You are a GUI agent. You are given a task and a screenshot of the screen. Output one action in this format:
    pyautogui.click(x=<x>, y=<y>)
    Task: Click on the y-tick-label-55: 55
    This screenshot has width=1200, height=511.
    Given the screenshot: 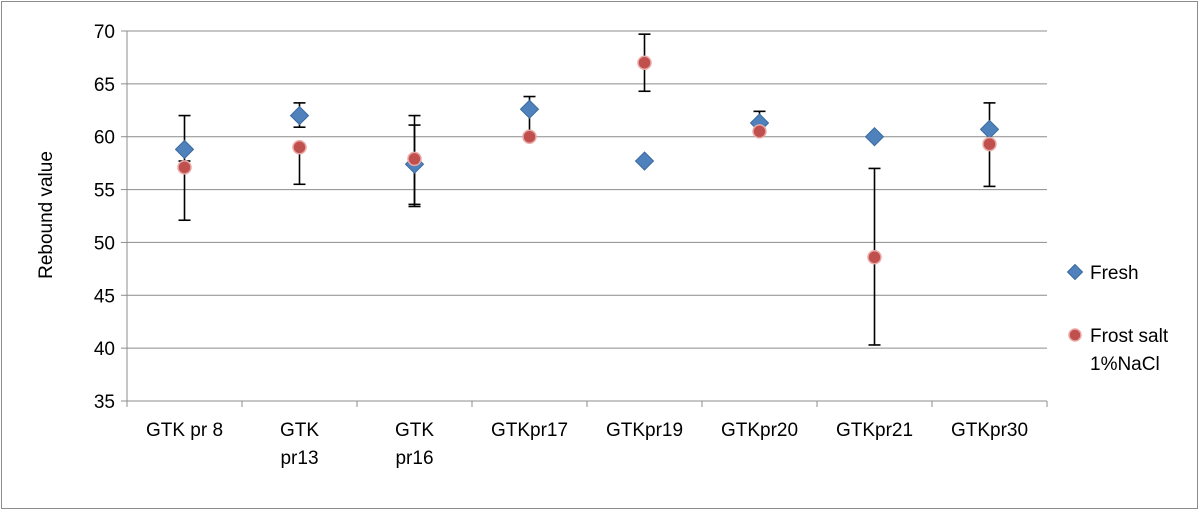 What is the action you would take?
    pyautogui.click(x=104, y=191)
    